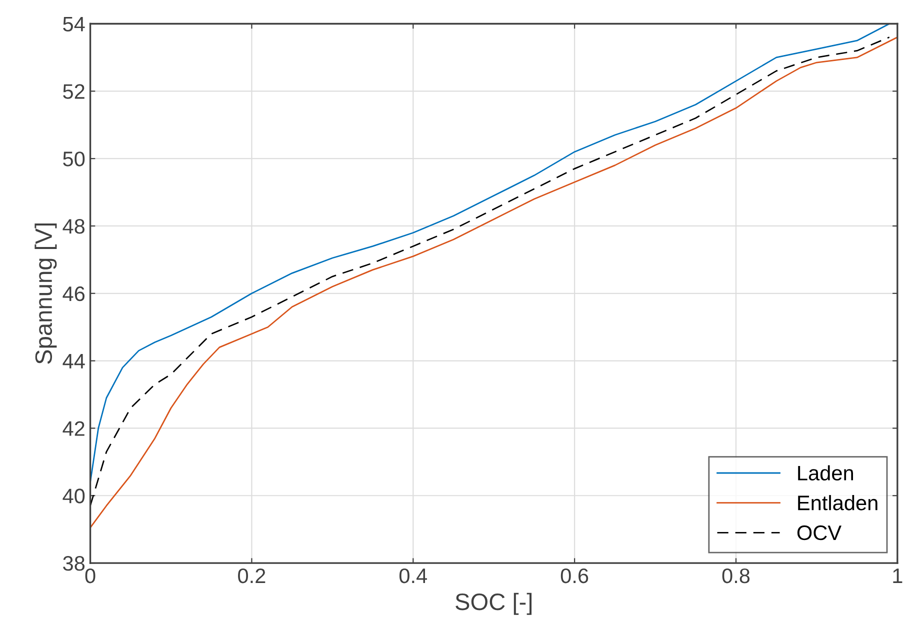 The image size is (912, 642). I want to click on x-tick-label: 0.4, so click(413, 576).